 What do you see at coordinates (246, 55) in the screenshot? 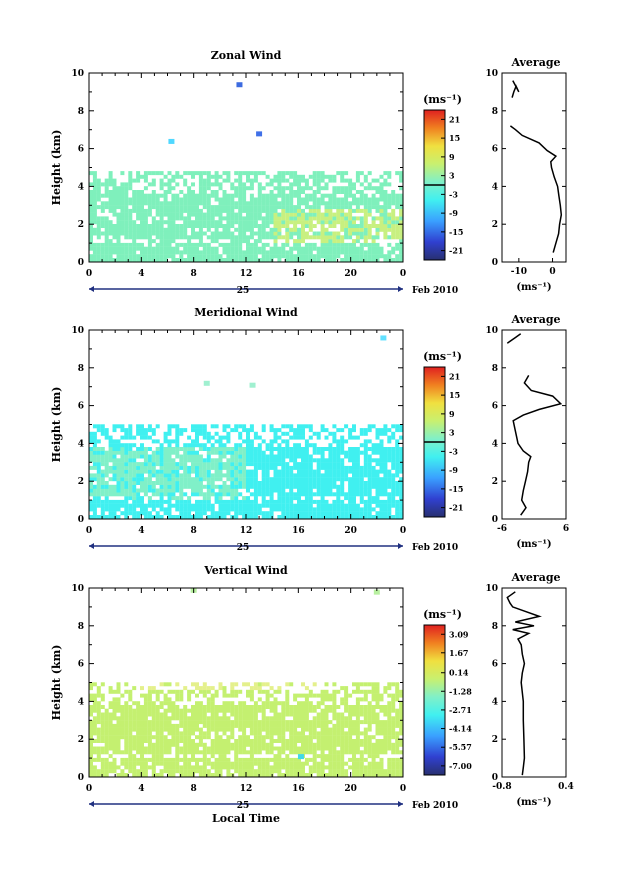
I see `panel-title: Zonal Wind` at bounding box center [246, 55].